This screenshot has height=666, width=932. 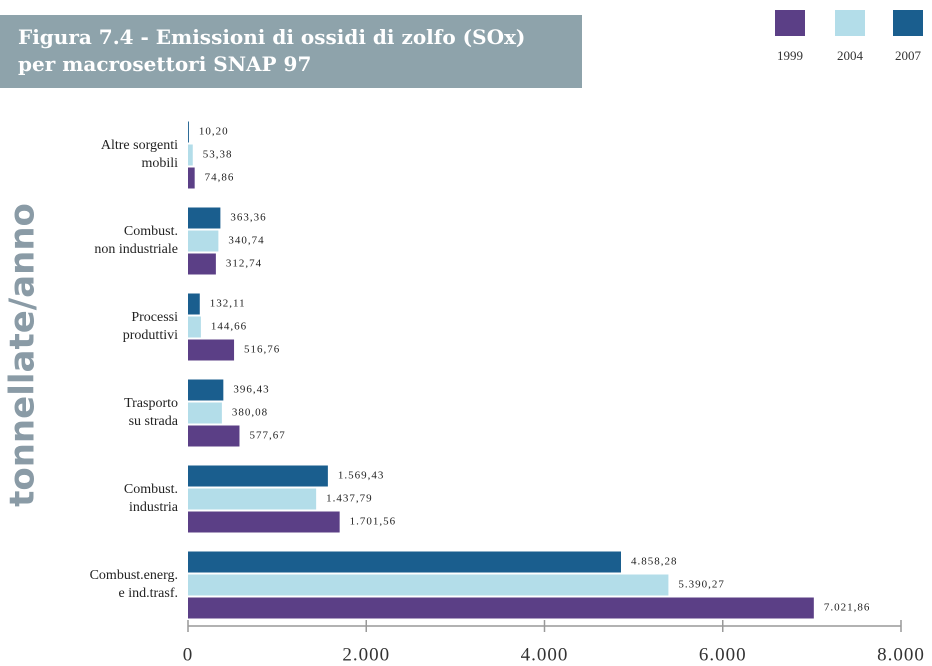 I want to click on x-tick-label: 4.000, so click(x=545, y=654).